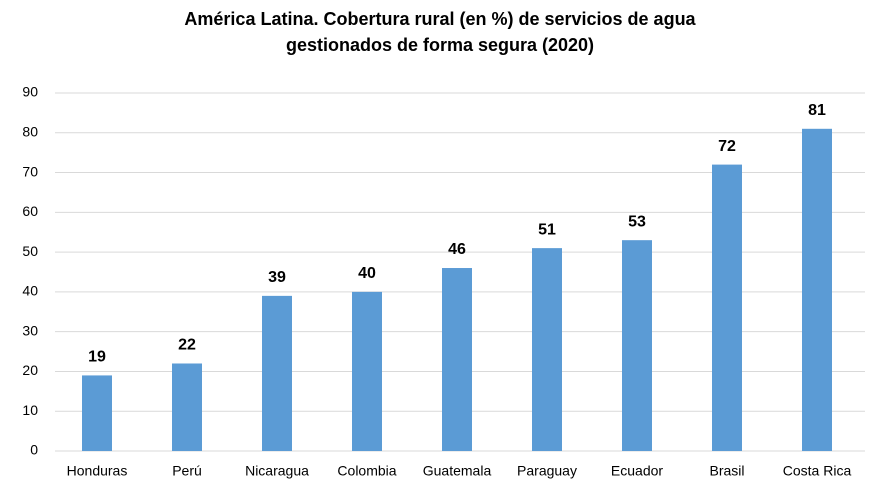 The width and height of the screenshot is (881, 484). Describe the element at coordinates (30, 251) in the screenshot. I see `y-tick-label: 50` at that location.